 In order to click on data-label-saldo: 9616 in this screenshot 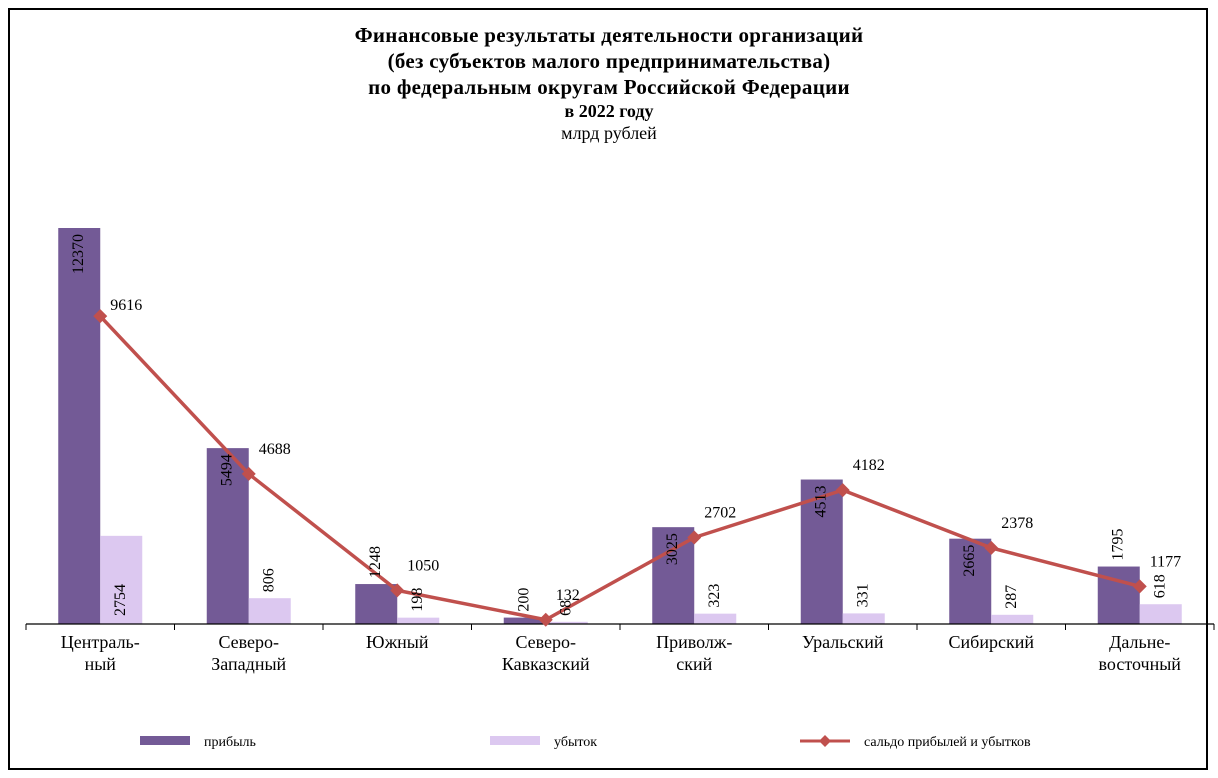, I will do `click(126, 305)`.